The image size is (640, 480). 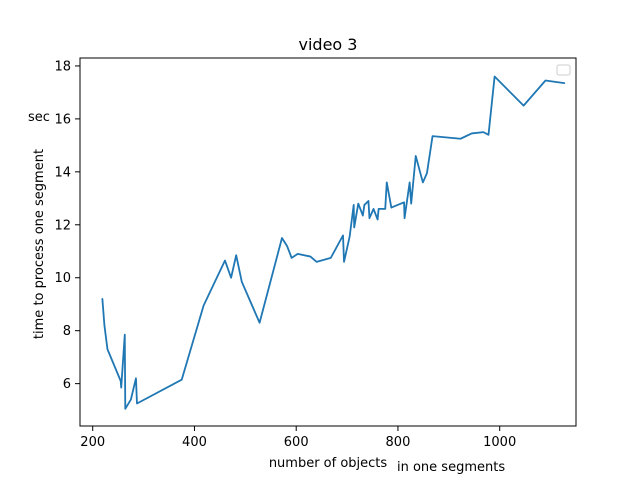 What do you see at coordinates (194, 442) in the screenshot?
I see `x-tick-label-400: 400` at bounding box center [194, 442].